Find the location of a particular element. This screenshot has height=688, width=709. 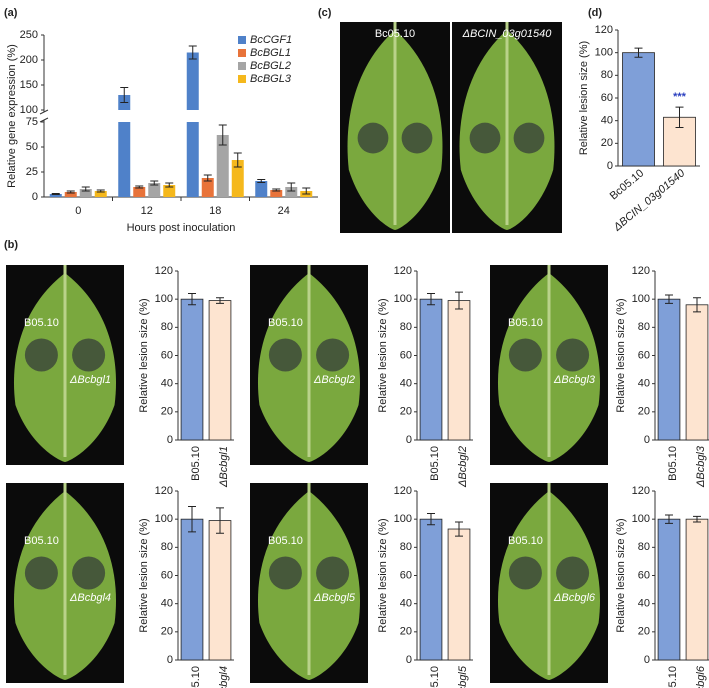

y-tick-label: 75 is located at coordinates (32, 122).